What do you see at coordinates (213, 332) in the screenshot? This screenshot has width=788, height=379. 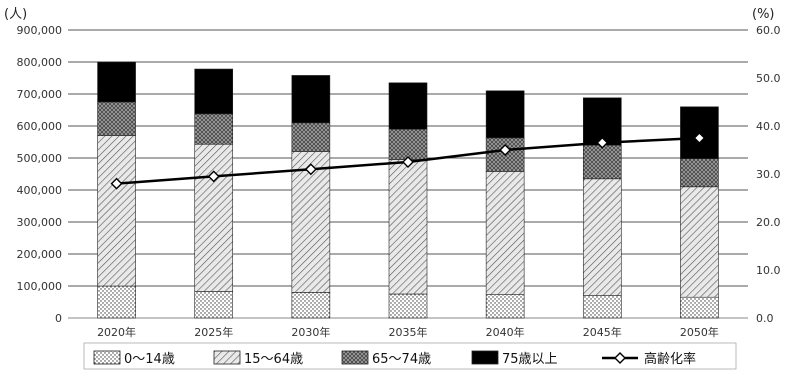 I see `x-tick-label: 2025年` at bounding box center [213, 332].